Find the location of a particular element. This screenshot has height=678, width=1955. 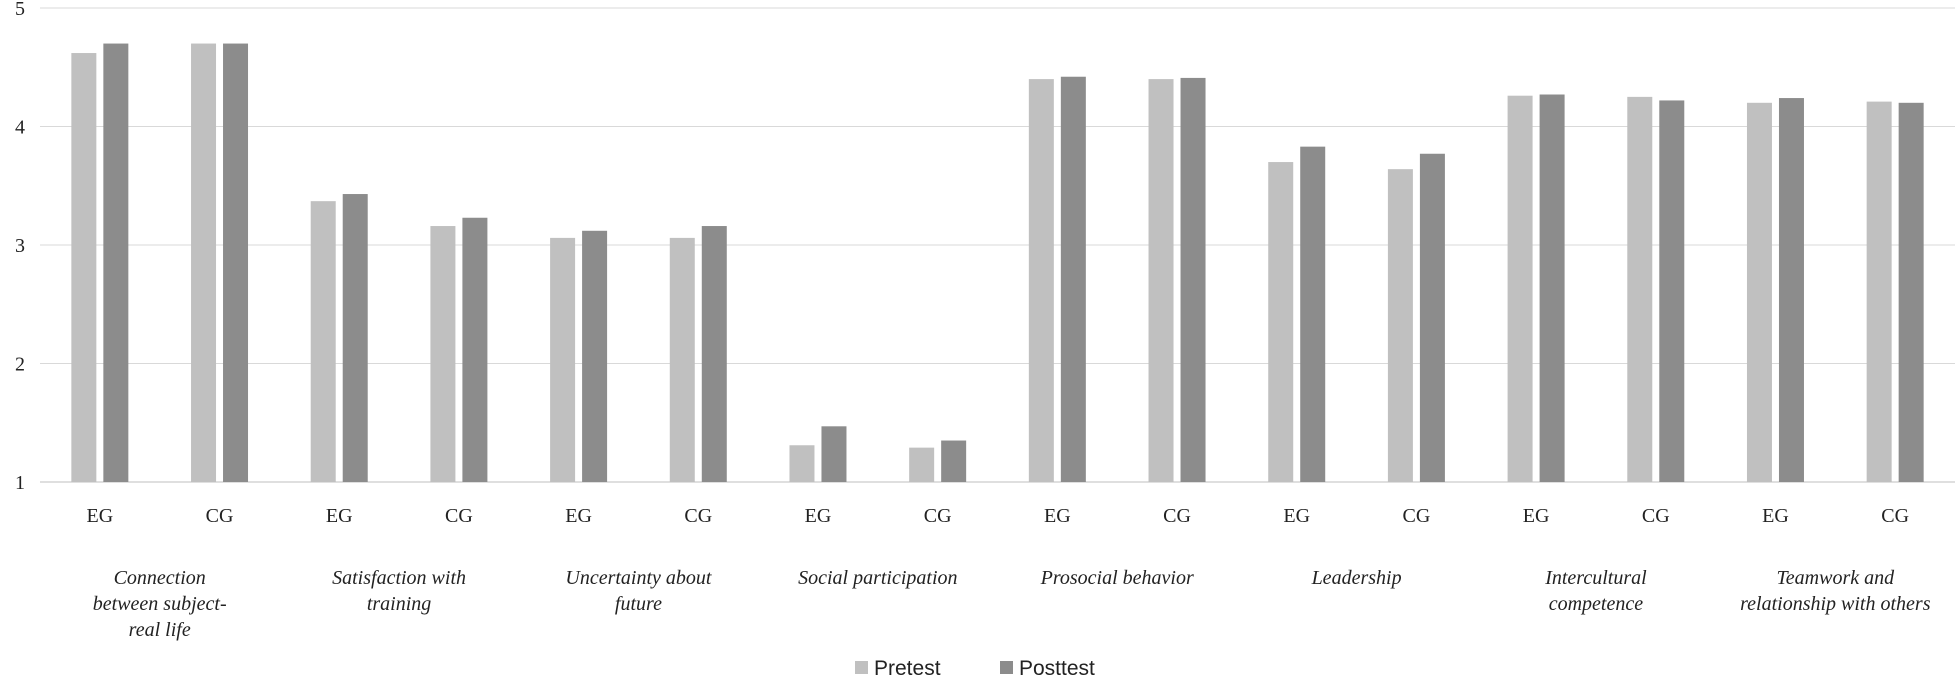

group-label-line: Leadership is located at coordinates (1356, 578).